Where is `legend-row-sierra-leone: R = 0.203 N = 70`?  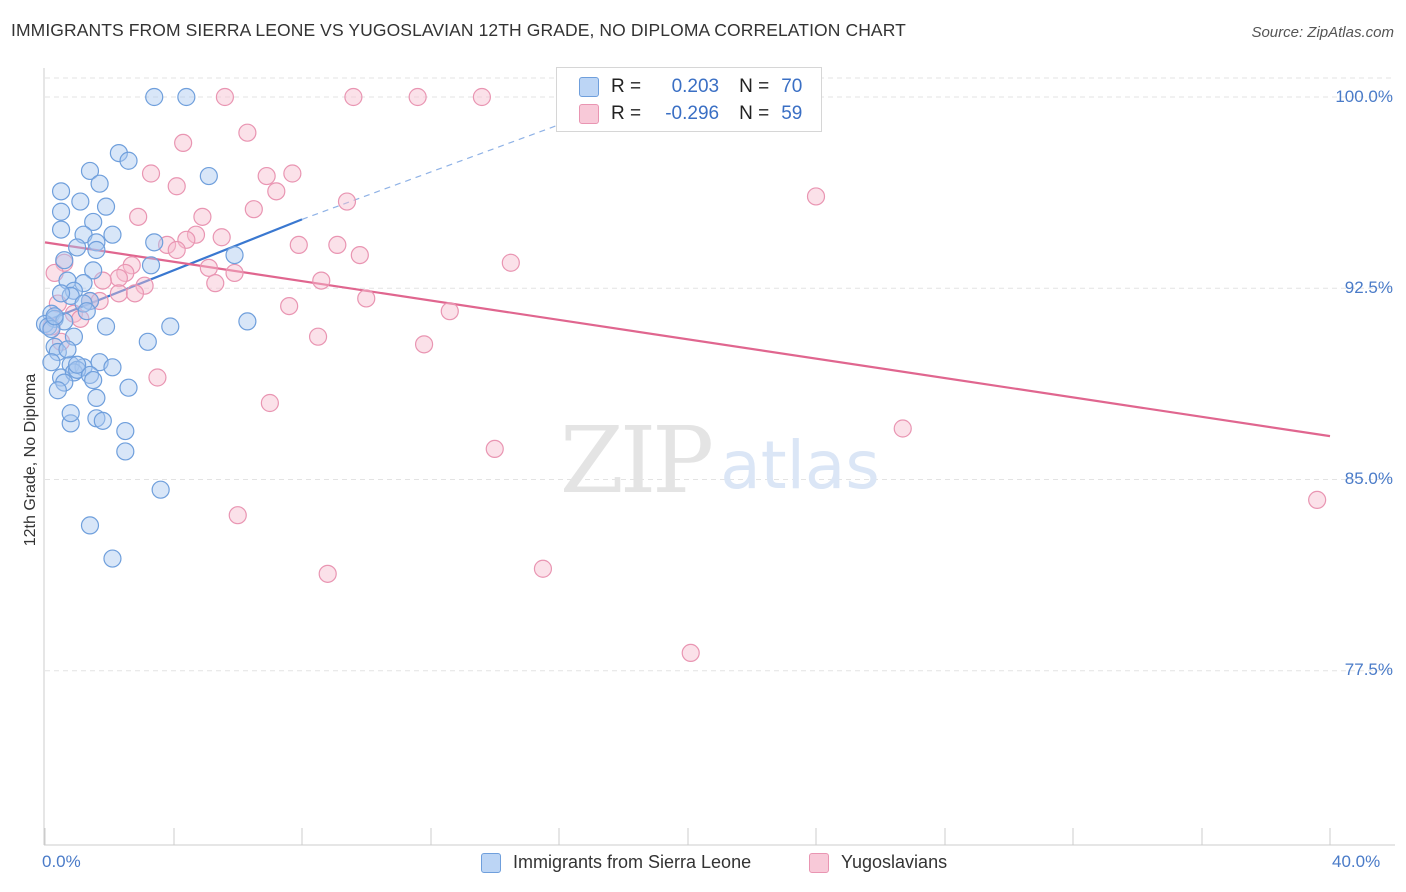
legend-row-sierra-leone: R = 0.203 N = 70 is located at coordinates (690, 87).